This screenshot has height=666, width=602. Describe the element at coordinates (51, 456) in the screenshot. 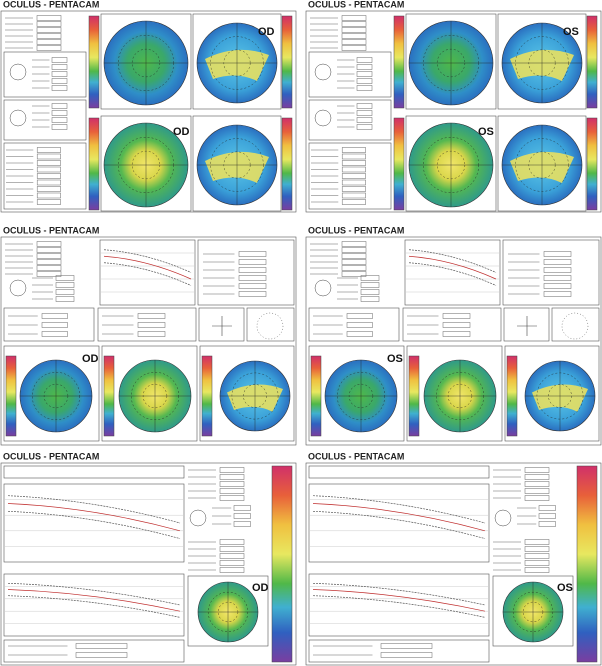

I see `panel-title: OCULUS - PENTACAM` at that location.